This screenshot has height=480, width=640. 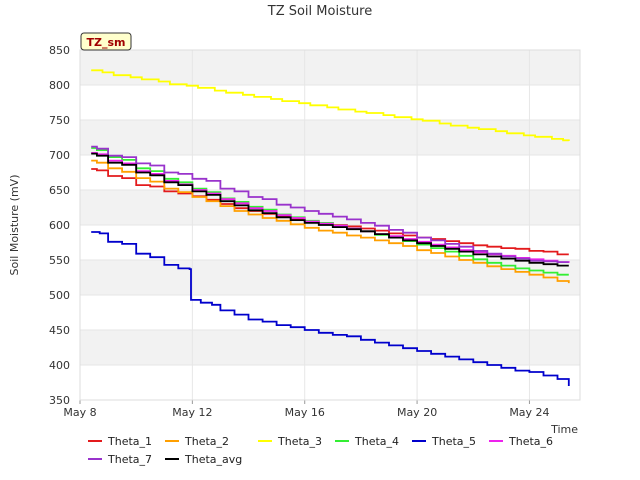 I want to click on y-tick-labels: 350 400 450 500 550 600 650 700 750 800 850, so click(x=59, y=225).